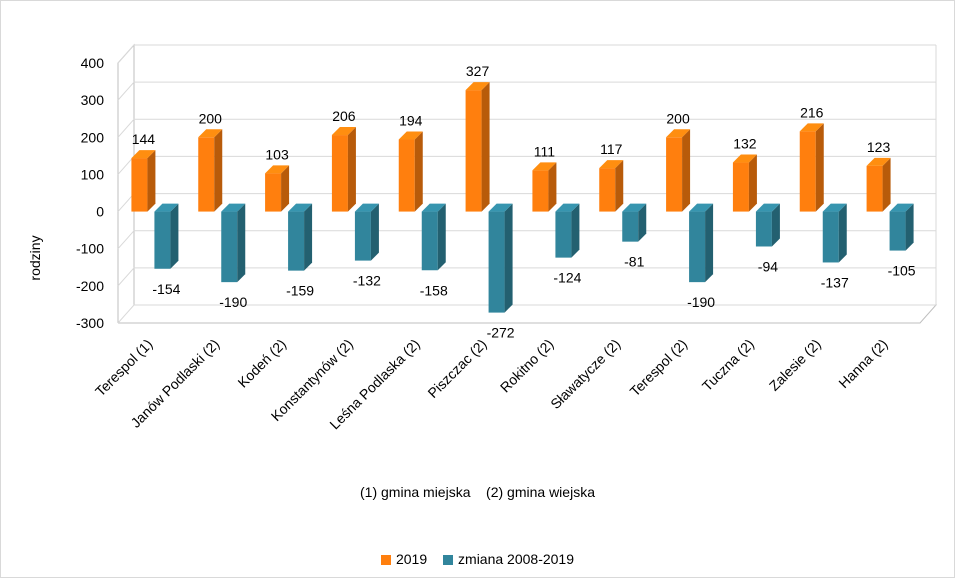 This screenshot has width=955, height=578. Describe the element at coordinates (516, 559) in the screenshot. I see `legend-label-change: zmiana 2008-2019` at that location.